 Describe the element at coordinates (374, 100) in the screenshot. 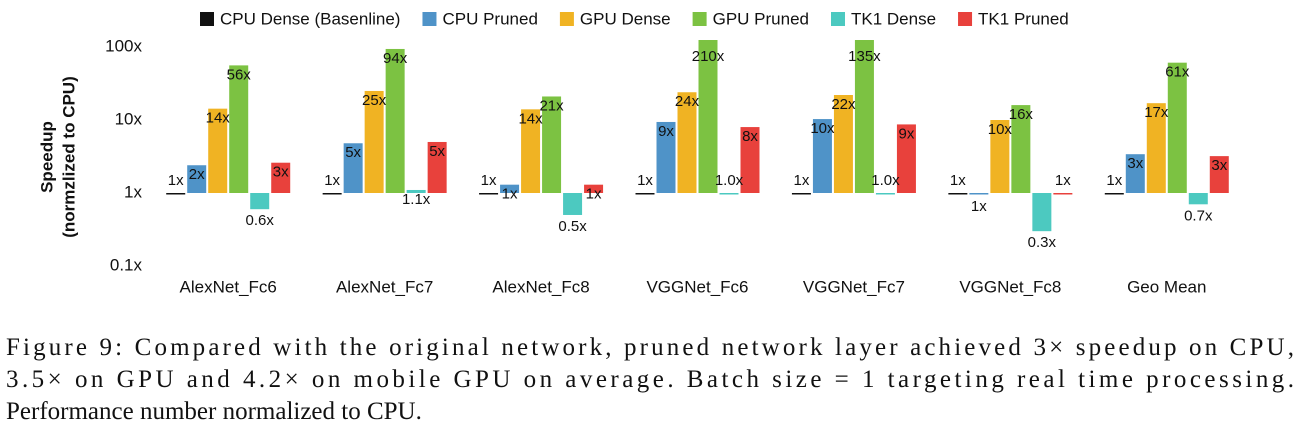

I see `data-label: 25x` at that location.